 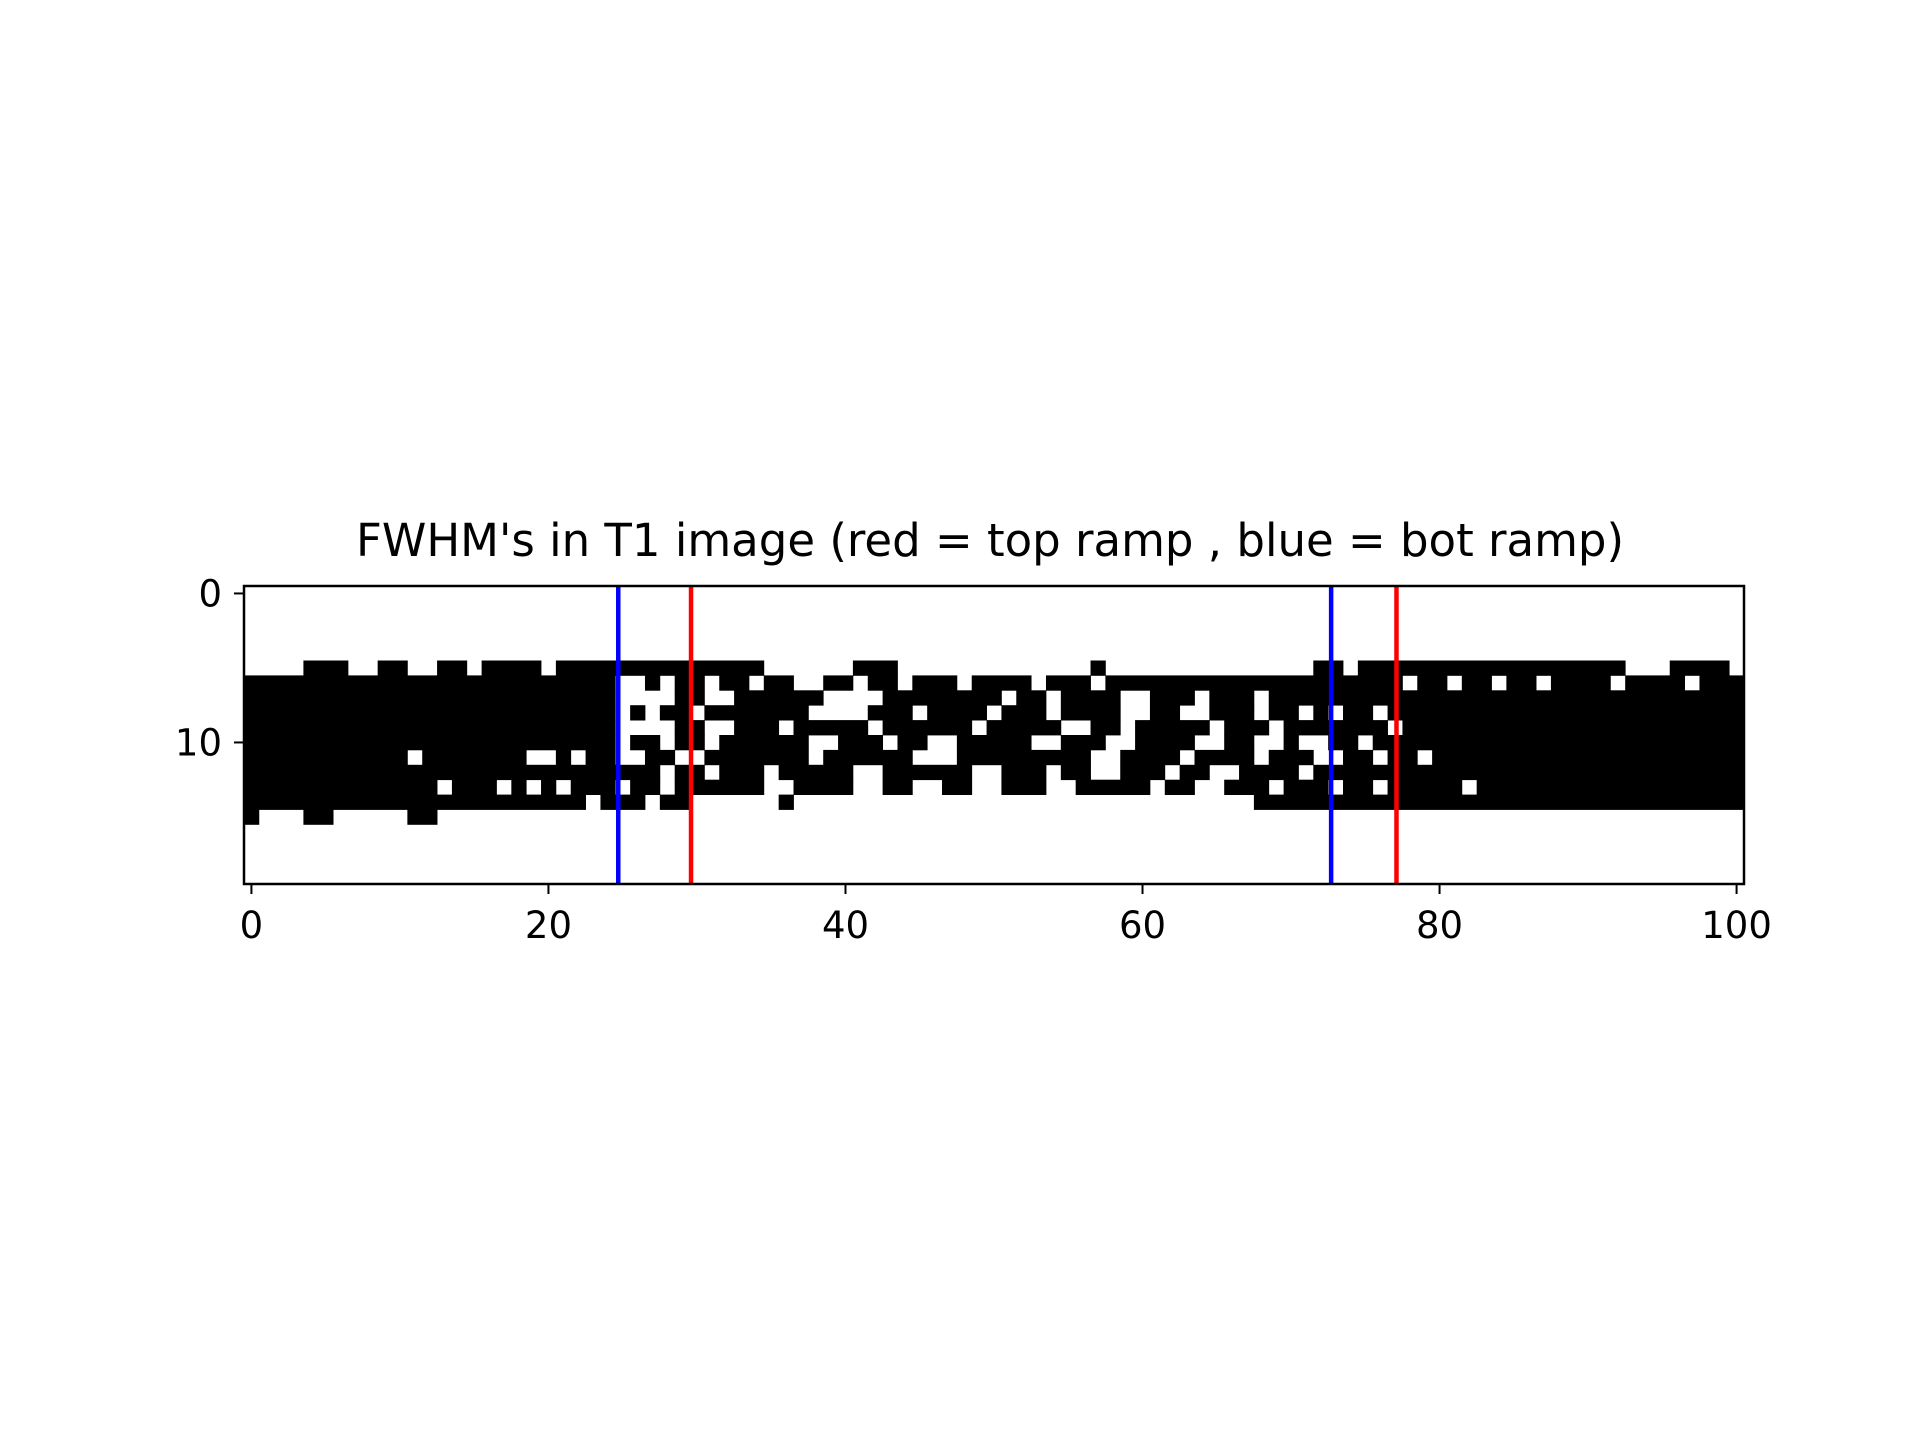 I want to click on x-tick-label: 40, so click(x=845, y=925).